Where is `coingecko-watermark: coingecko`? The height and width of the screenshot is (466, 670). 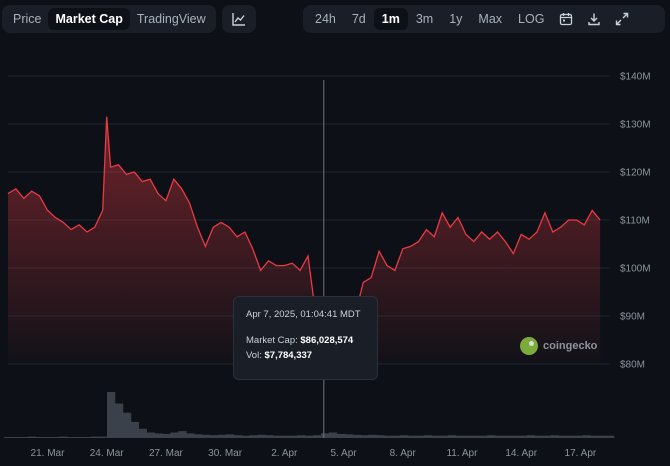
coingecko-watermark: coingecko is located at coordinates (558, 346).